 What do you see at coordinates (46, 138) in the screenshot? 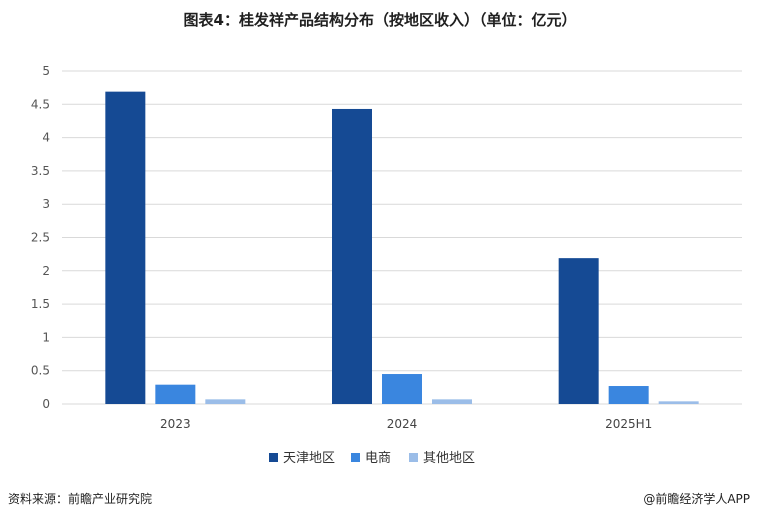
I see `y-tick-label: 4` at bounding box center [46, 138].